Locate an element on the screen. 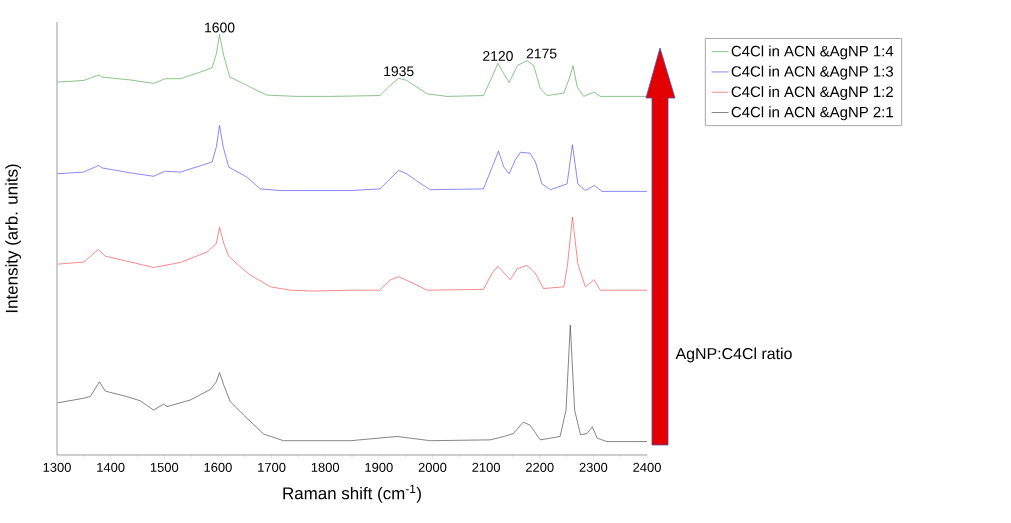 Image resolution: width=1011 pixels, height=523 pixels. annotation: 2175 is located at coordinates (541, 53).